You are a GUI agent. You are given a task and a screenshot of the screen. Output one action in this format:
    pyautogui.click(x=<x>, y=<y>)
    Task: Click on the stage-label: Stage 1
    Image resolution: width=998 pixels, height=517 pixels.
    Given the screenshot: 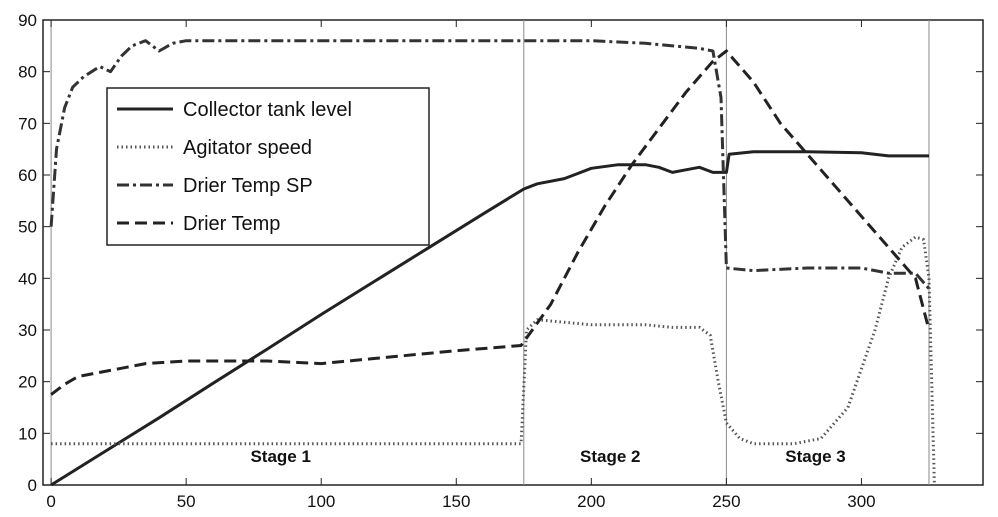 What is the action you would take?
    pyautogui.click(x=280, y=456)
    